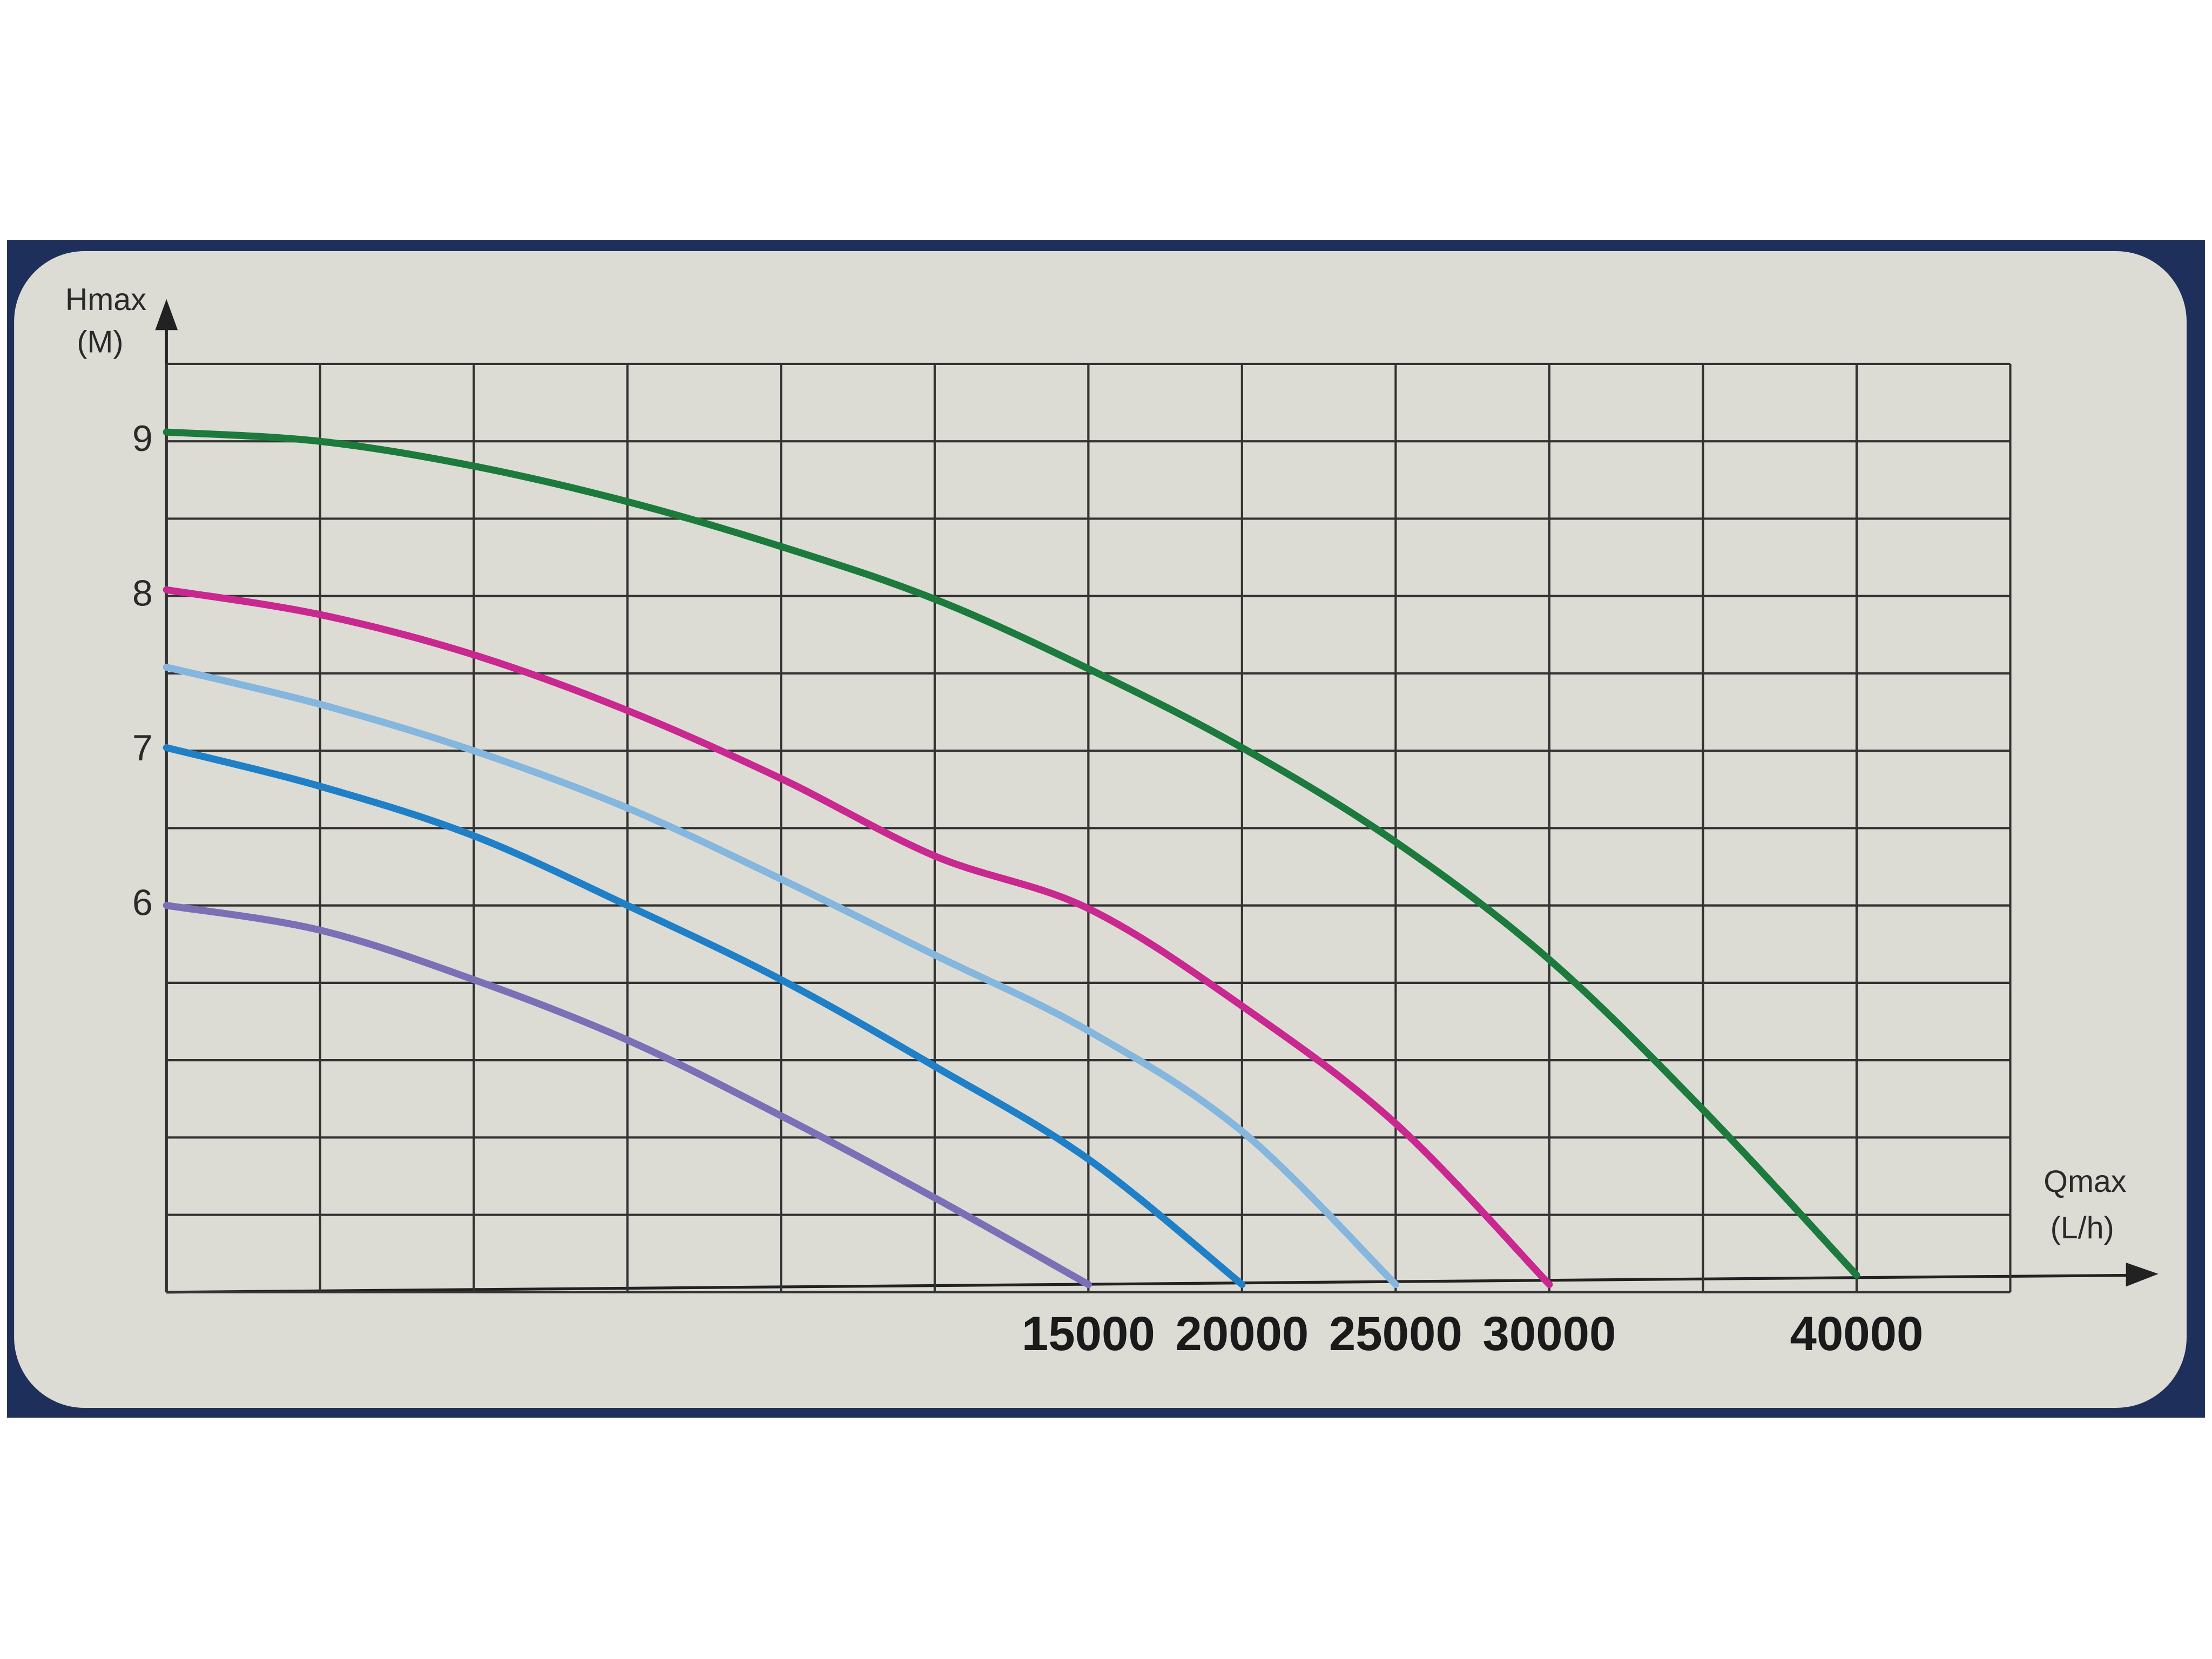  I want to click on x-tick-label: 30000, so click(1549, 1333).